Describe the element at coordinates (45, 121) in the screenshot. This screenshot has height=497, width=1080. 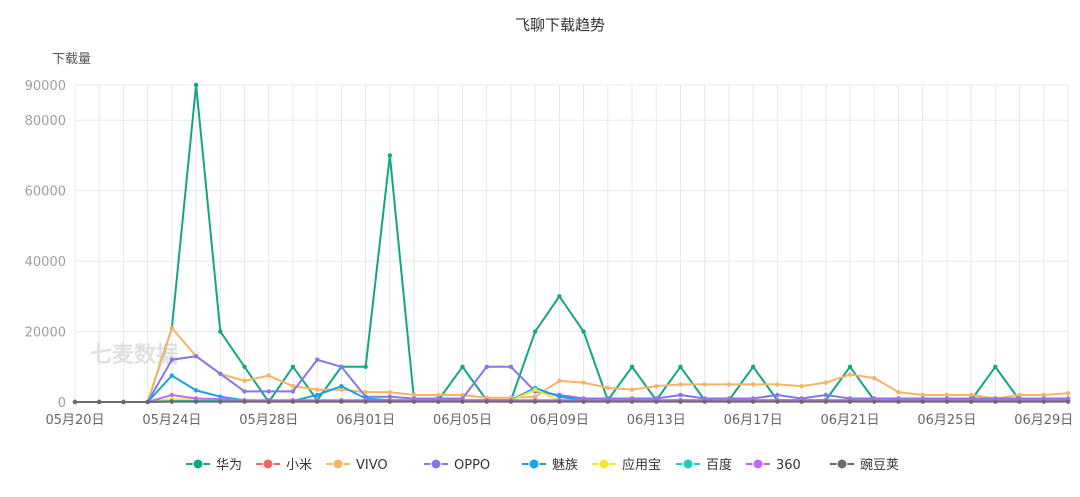
I see `y-tick-label: 80000` at that location.